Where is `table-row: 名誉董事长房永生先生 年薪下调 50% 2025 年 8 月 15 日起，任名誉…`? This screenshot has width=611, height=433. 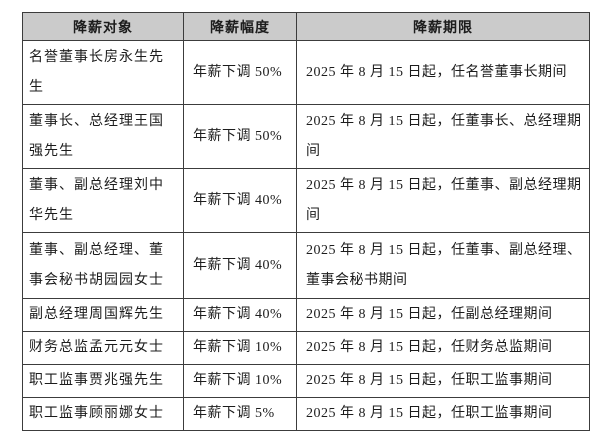 table-row: 名誉董事长房永生先生 年薪下调 50% 2025 年 8 月 15 日起，任名誉… is located at coordinates (306, 72).